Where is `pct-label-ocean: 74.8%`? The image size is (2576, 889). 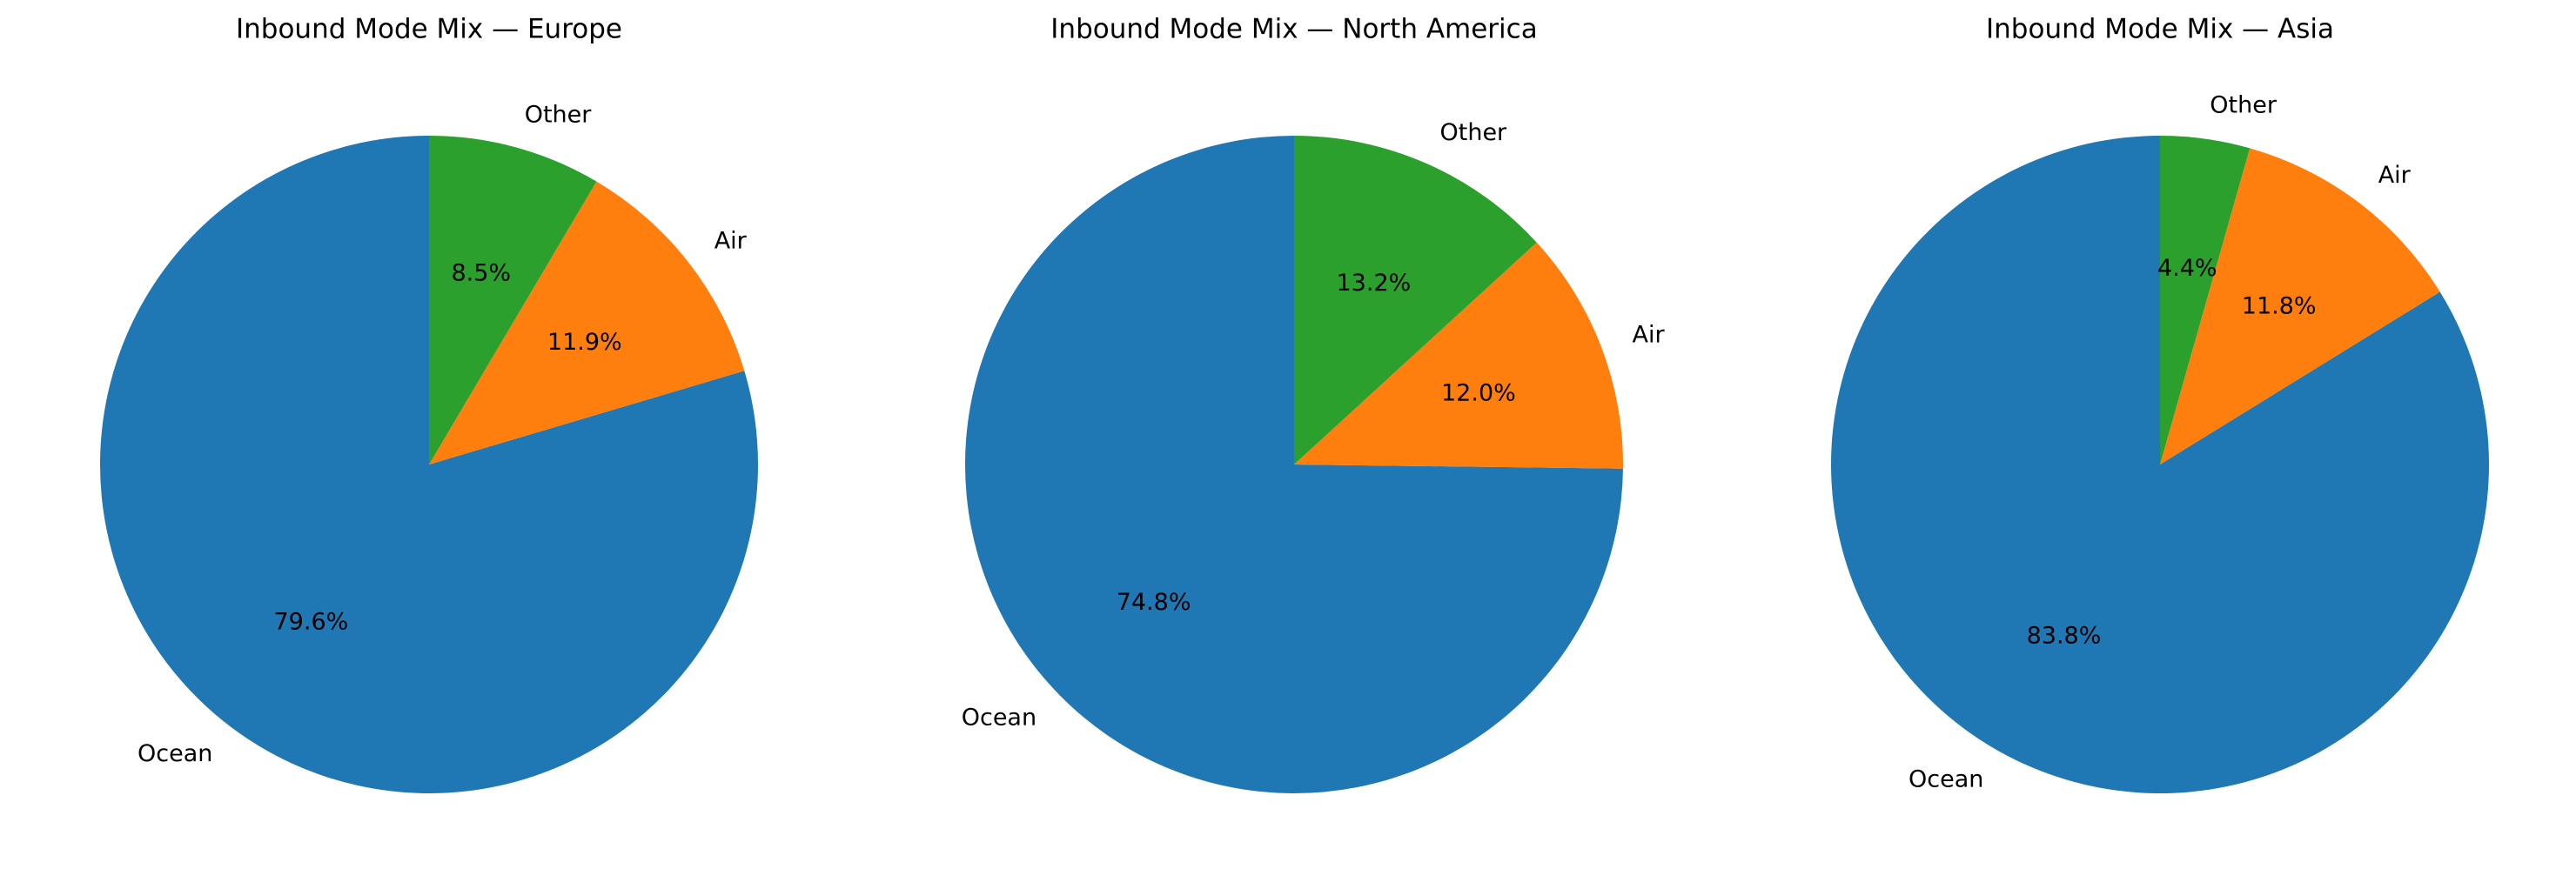 pct-label-ocean: 74.8% is located at coordinates (1154, 602).